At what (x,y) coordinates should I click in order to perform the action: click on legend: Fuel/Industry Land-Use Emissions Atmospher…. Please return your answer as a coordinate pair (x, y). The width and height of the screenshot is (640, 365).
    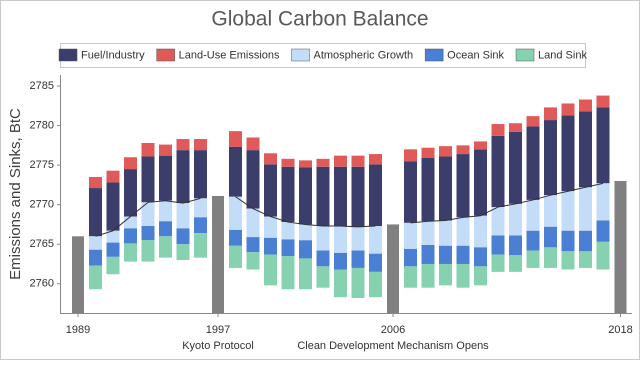
    Looking at the image, I should click on (322, 55).